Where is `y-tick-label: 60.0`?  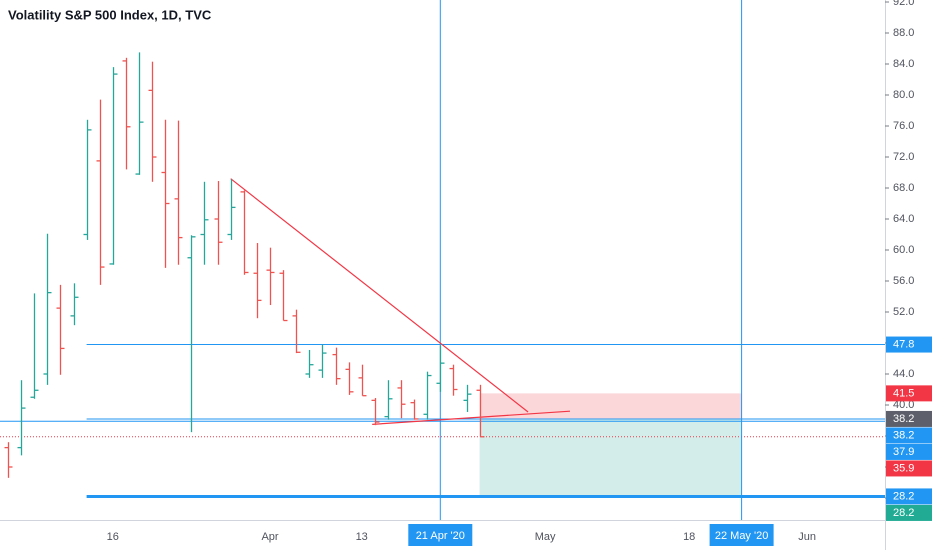
y-tick-label: 60.0 is located at coordinates (903, 250).